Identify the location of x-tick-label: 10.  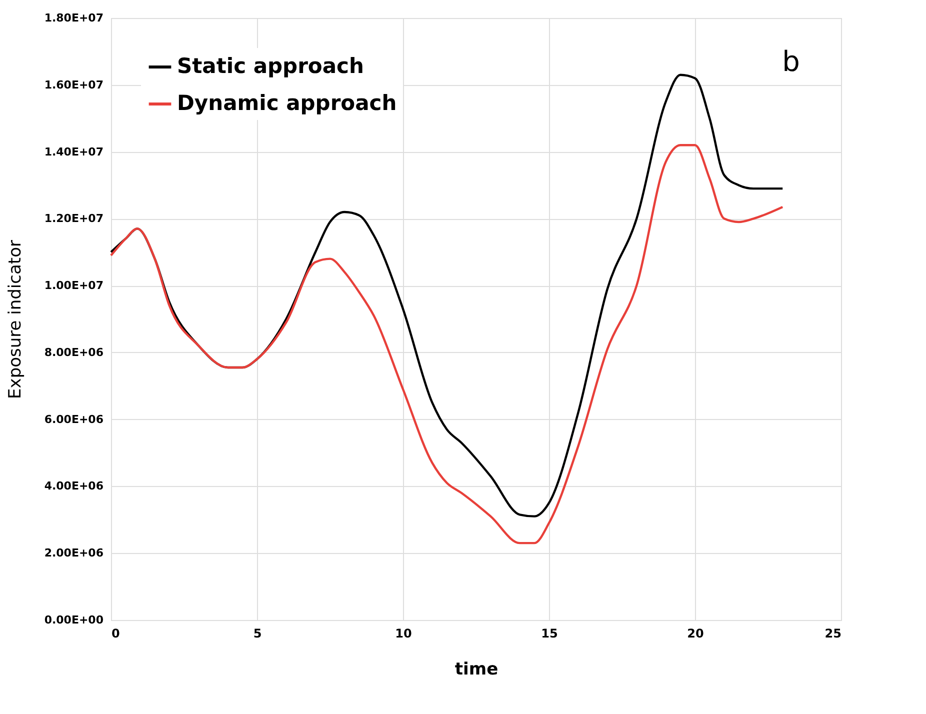
(403, 633).